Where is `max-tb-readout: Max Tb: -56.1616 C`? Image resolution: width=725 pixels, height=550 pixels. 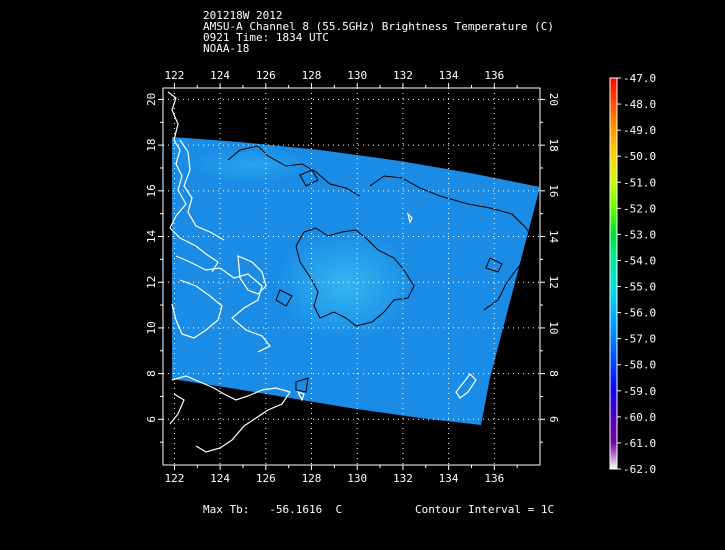 max-tb-readout: Max Tb: -56.1616 C is located at coordinates (272, 509).